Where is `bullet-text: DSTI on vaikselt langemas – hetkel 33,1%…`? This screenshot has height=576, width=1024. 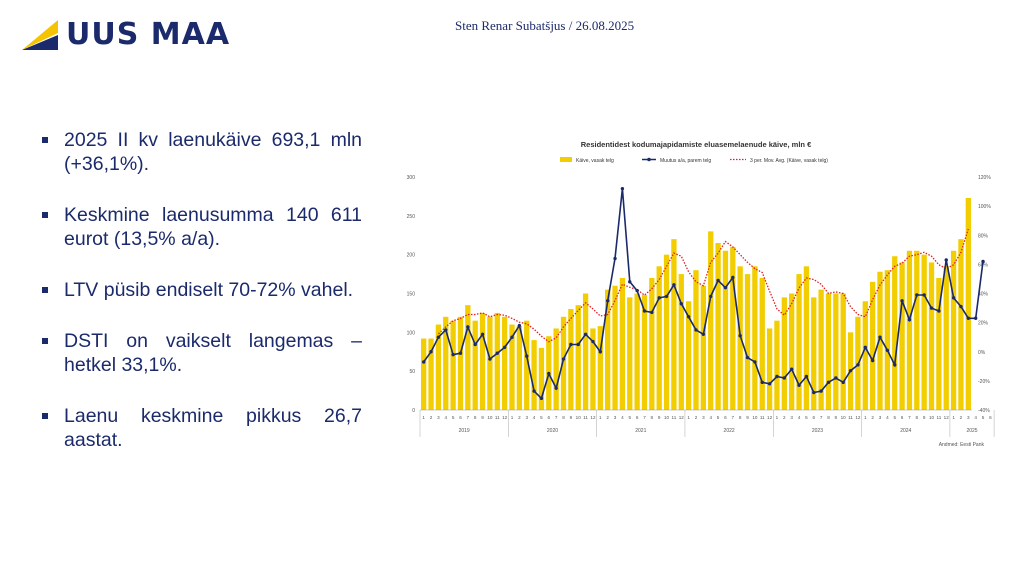 bullet-text: DSTI on vaikselt langemas – hetkel 33,1%… is located at coordinates (213, 353).